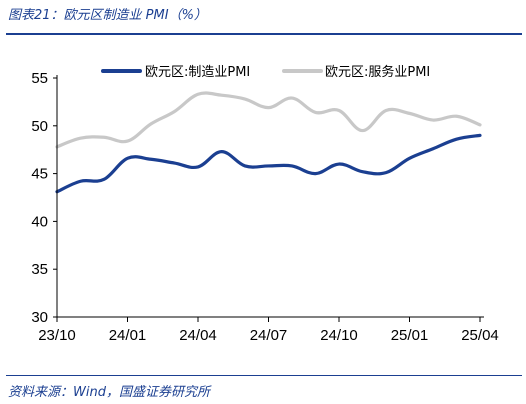  I want to click on legend: 欧元区:制造业PMI 欧元区:服务业PMI, so click(265, 72).